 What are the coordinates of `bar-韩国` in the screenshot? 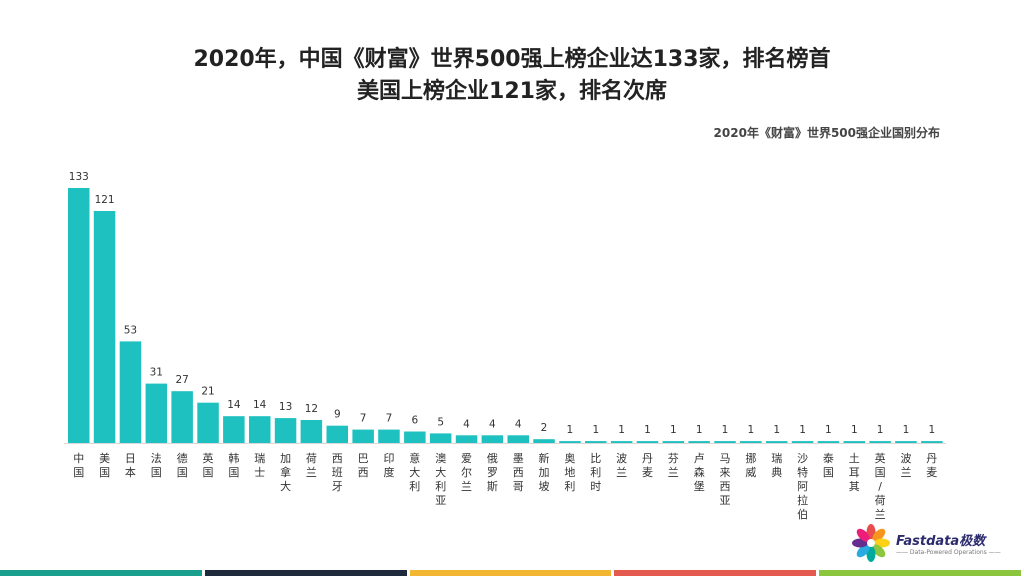 It's located at (234, 429).